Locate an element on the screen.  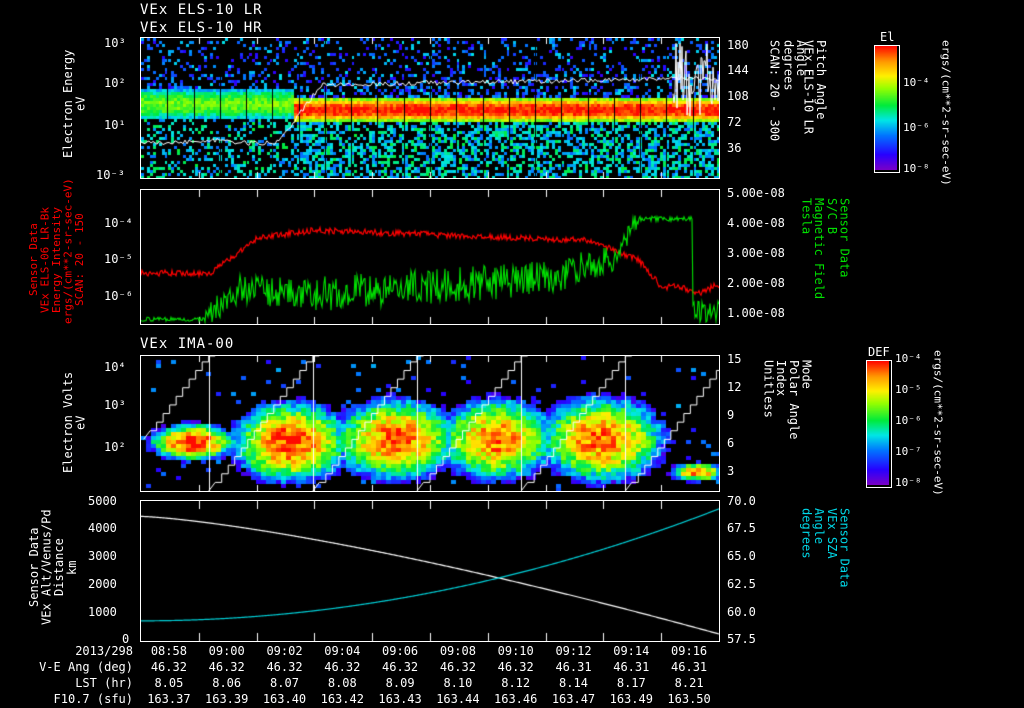
panel3-right-tick-0: 15 is located at coordinates (734, 359).